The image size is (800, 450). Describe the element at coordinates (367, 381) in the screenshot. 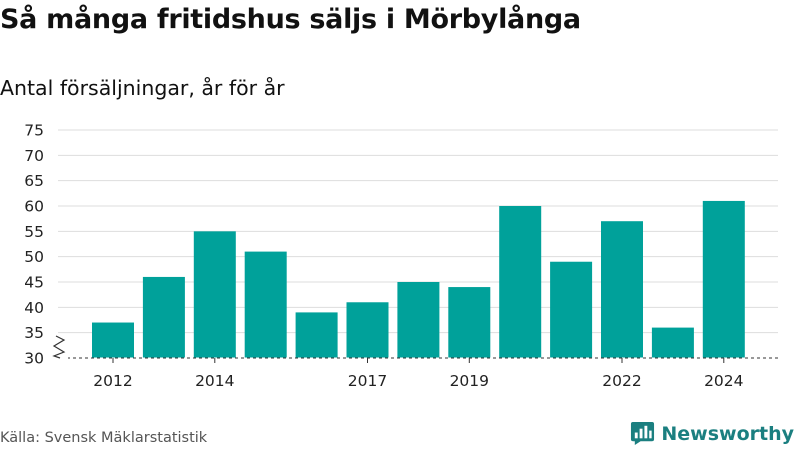

I see `x-tick-label: 2017` at that location.